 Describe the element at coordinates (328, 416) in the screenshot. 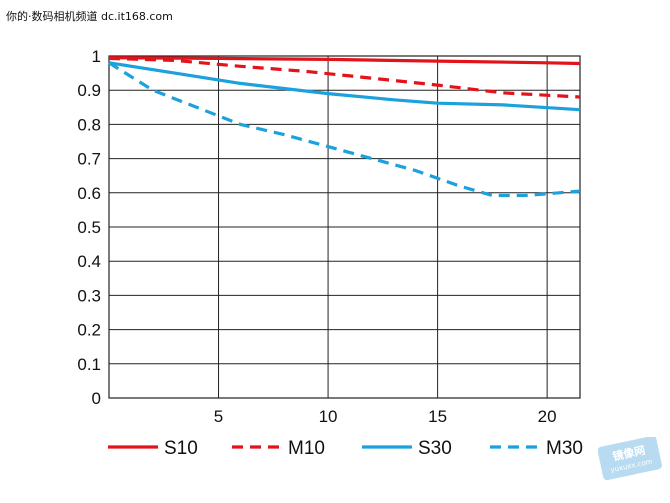

I see `x-tick-label: 10` at that location.